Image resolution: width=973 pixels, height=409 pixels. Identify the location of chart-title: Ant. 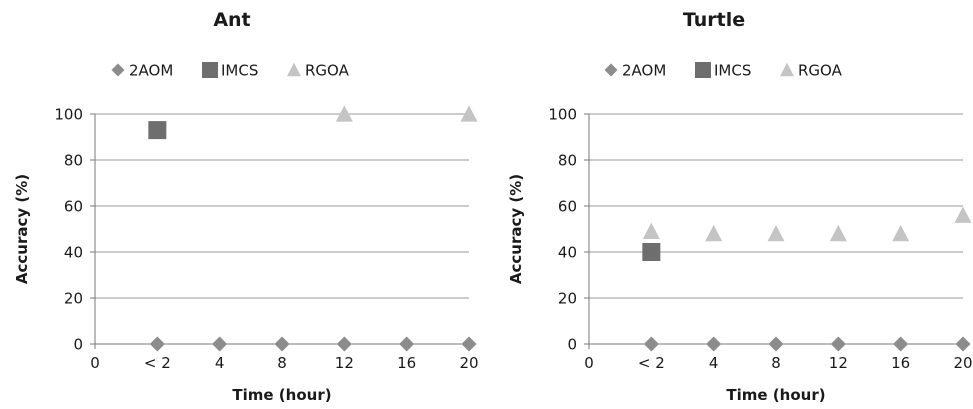
(231, 20).